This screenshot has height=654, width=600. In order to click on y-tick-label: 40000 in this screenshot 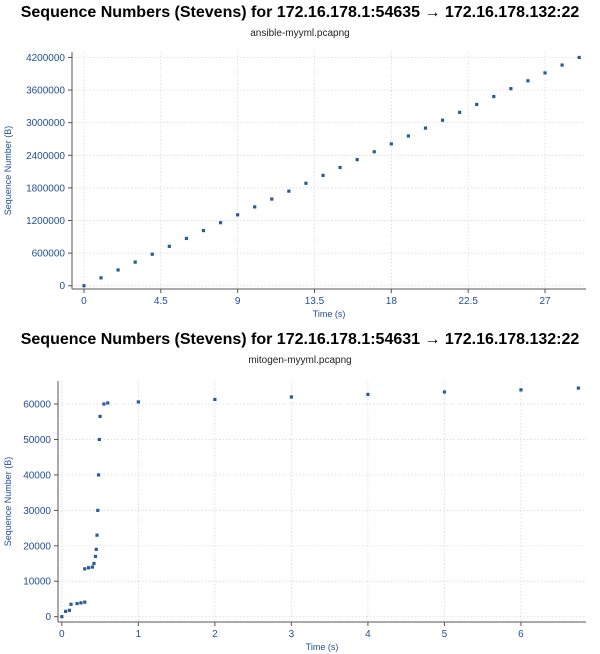, I will do `click(37, 475)`.